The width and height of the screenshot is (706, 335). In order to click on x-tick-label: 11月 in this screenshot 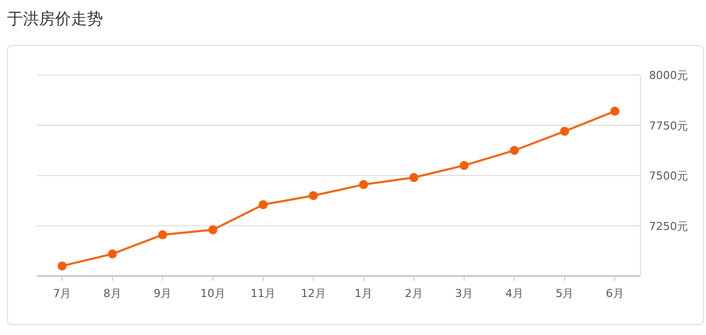, I will do `click(263, 293)`.